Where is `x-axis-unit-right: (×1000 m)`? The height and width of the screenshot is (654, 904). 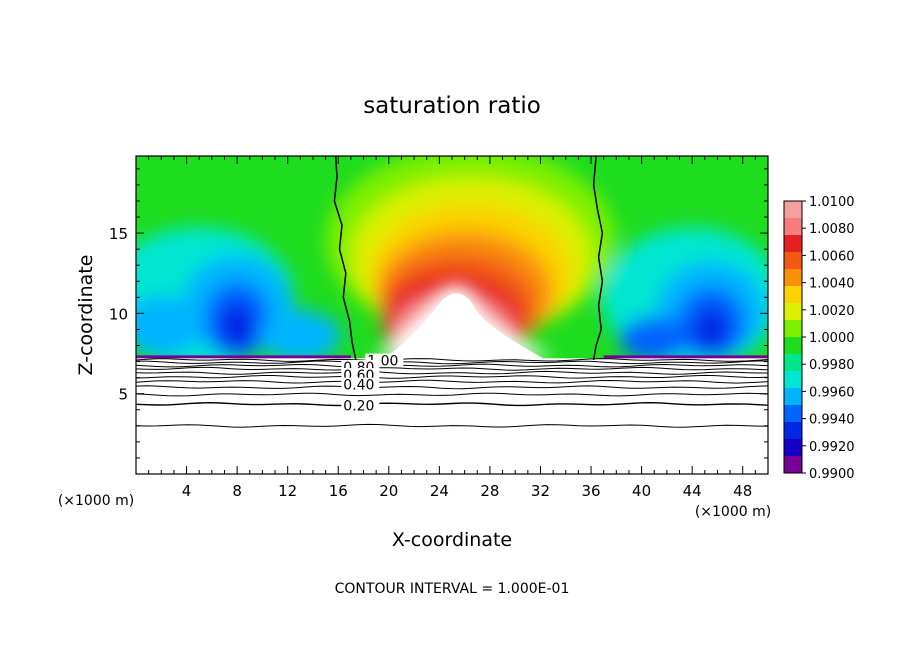 x-axis-unit-right: (×1000 m) is located at coordinates (733, 512).